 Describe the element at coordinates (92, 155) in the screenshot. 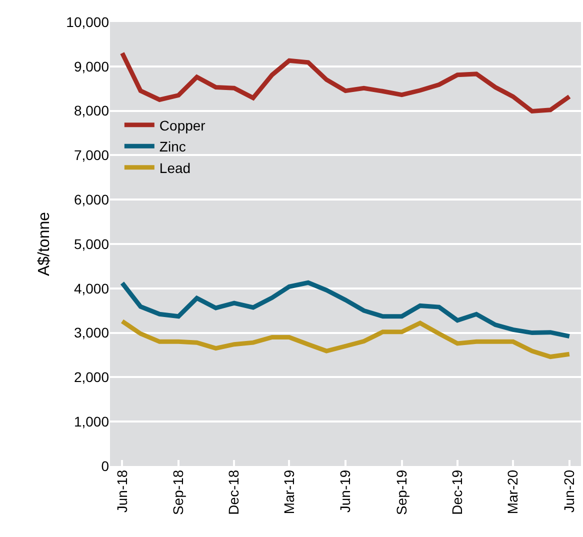

I see `y-tick-label: 7,000` at that location.